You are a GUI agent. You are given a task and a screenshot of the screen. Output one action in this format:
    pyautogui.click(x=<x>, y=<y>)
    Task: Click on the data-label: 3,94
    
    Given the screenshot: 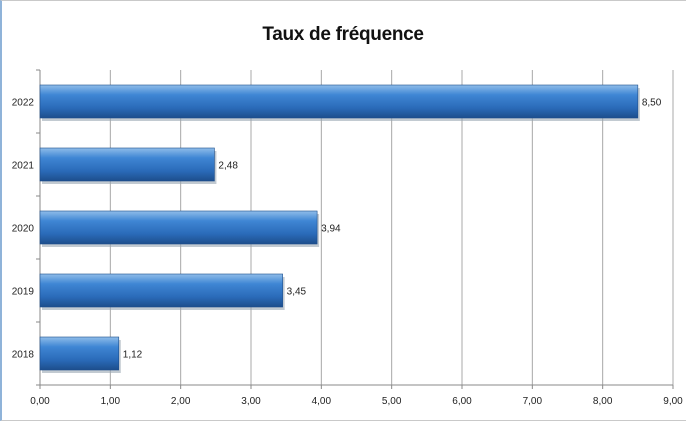 What is the action you would take?
    pyautogui.click(x=331, y=229)
    